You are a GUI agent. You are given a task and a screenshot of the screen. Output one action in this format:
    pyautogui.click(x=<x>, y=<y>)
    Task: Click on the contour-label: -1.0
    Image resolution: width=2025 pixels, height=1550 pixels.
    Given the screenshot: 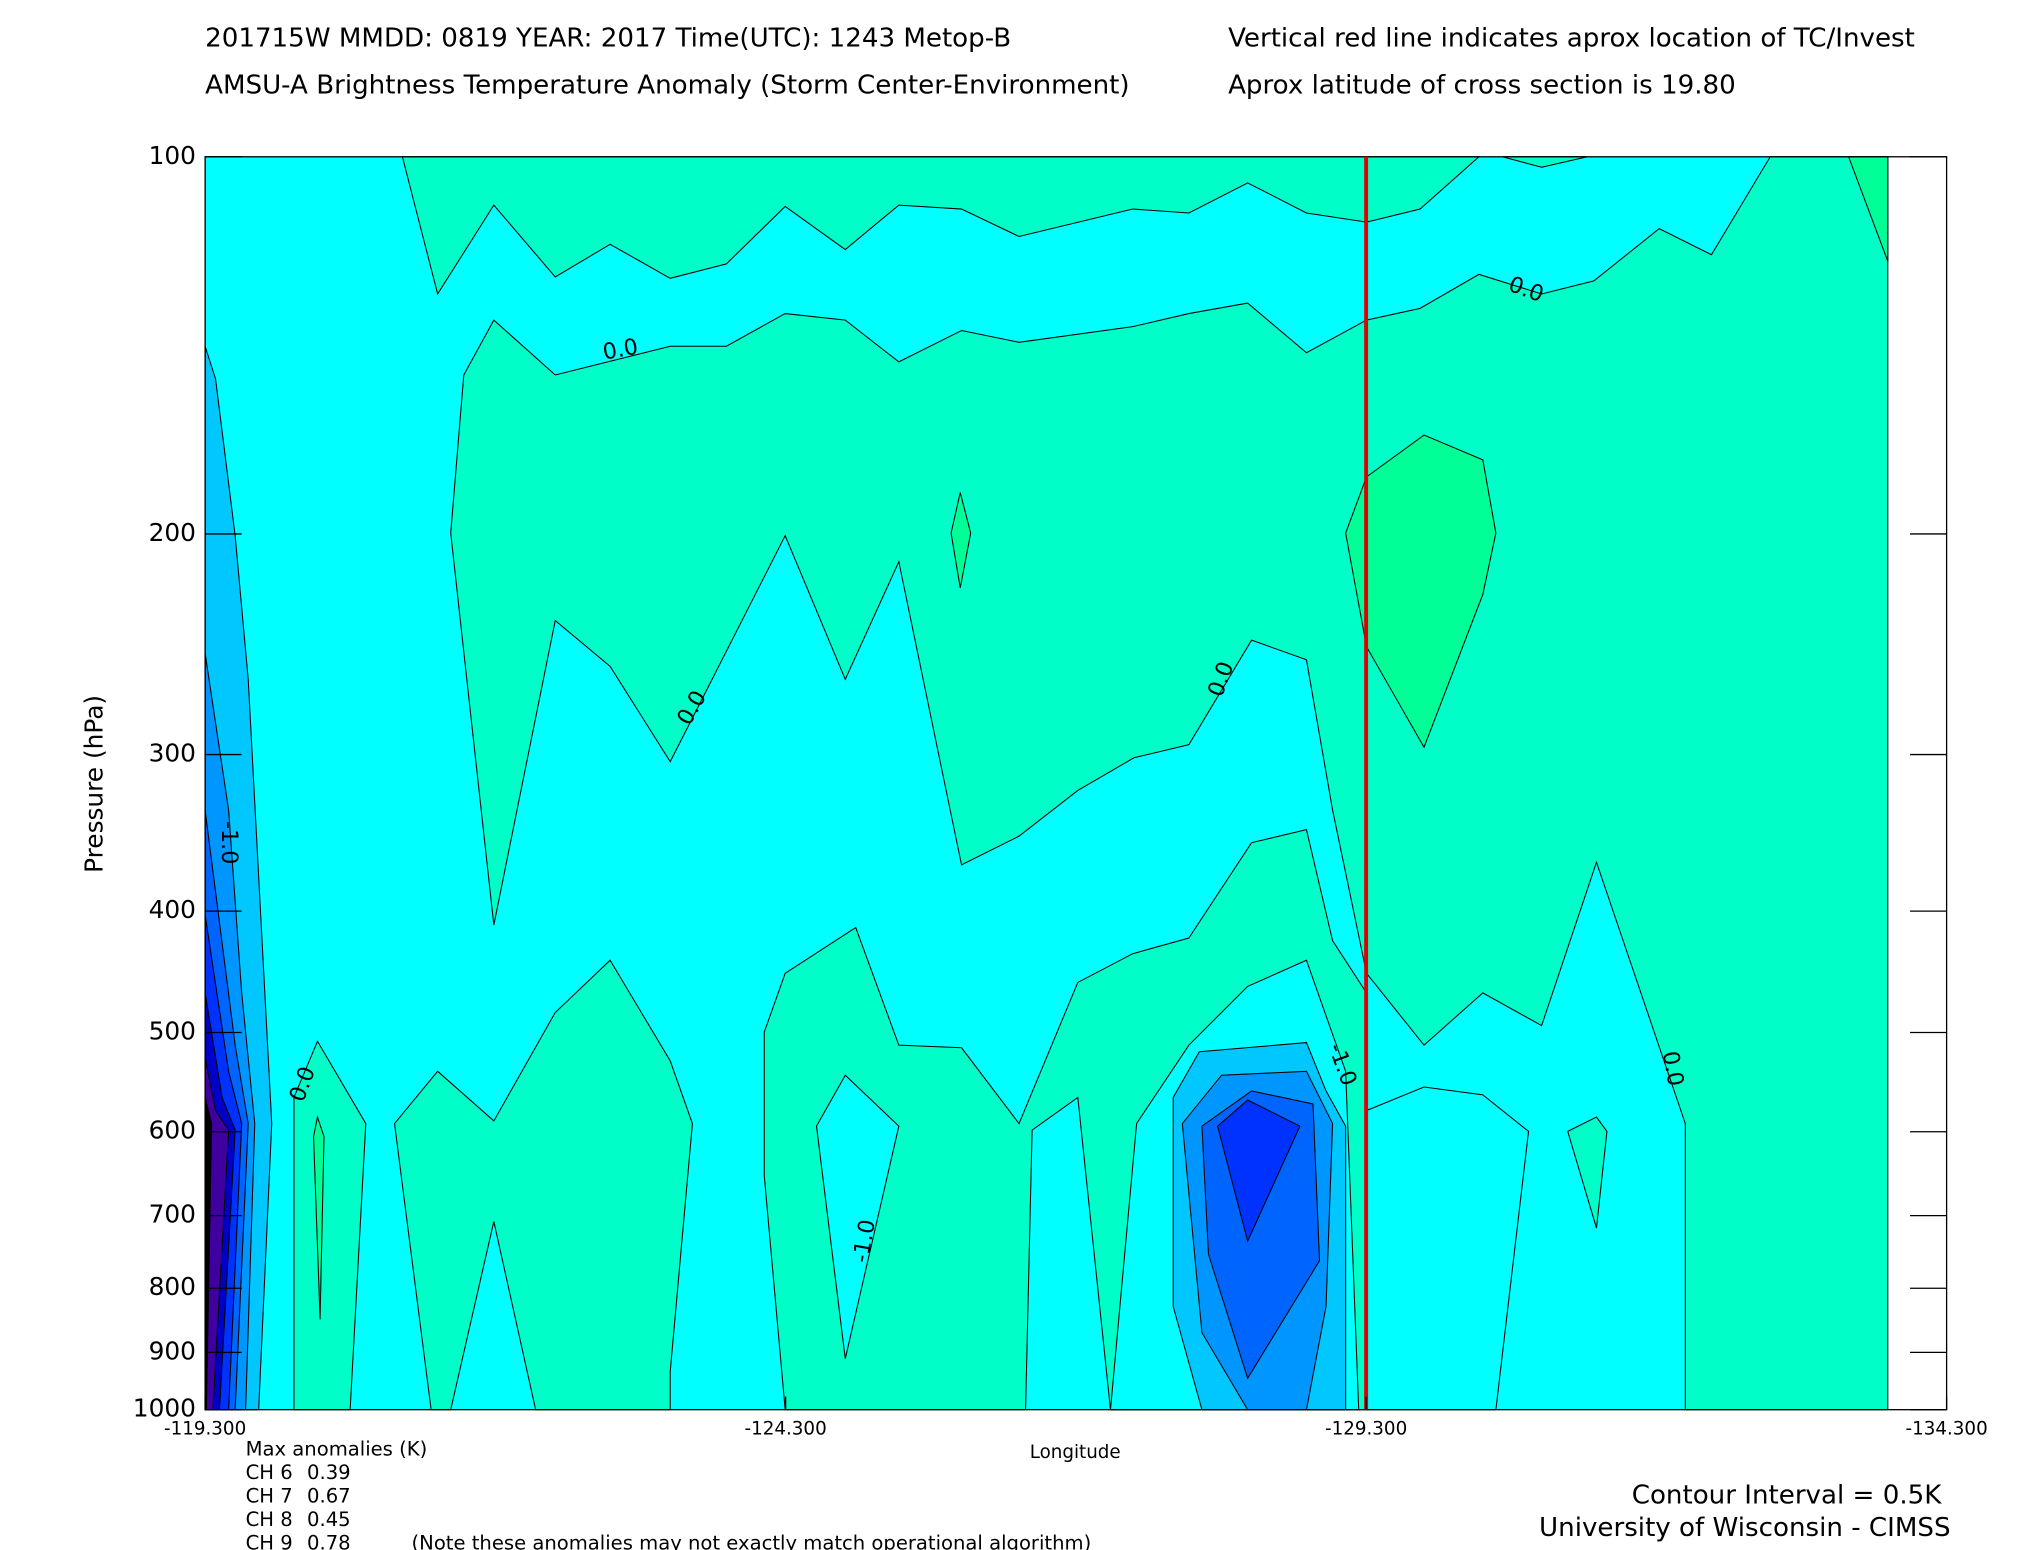 What is the action you would take?
    pyautogui.click(x=229, y=842)
    